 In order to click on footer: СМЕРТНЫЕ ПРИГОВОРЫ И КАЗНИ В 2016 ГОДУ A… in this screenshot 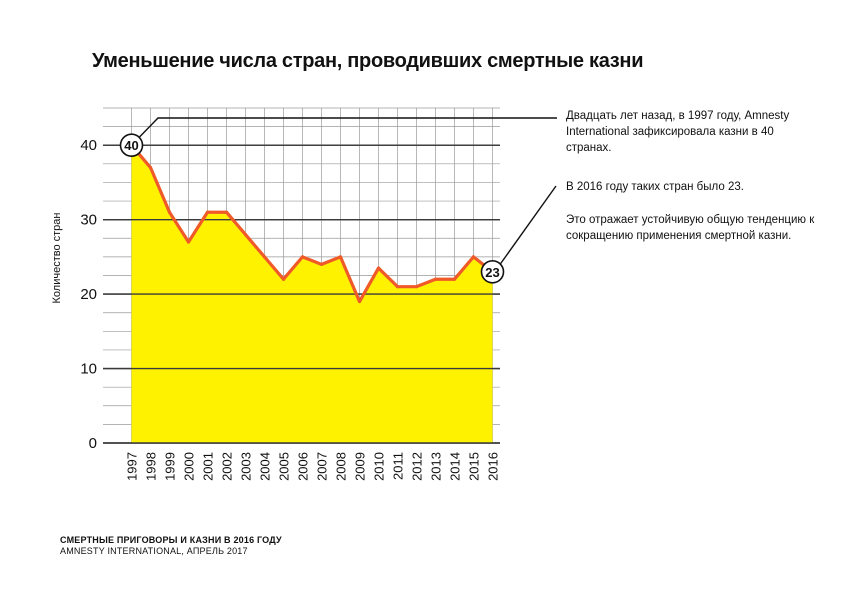, I will do `click(171, 546)`.